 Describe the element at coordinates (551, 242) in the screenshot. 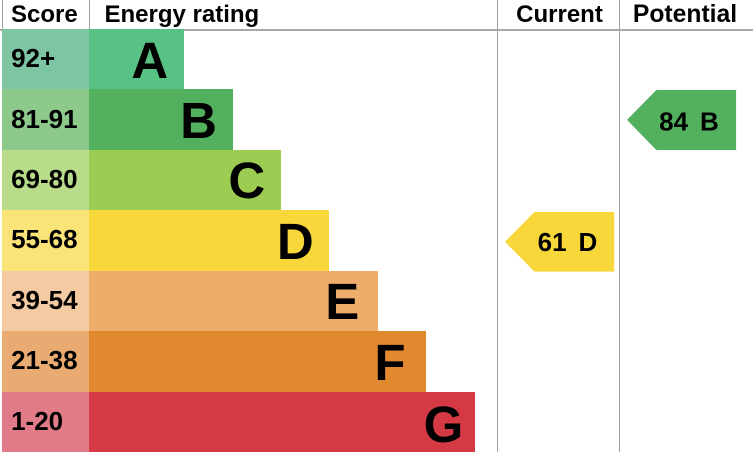

I see `svg-text: 61` at that location.